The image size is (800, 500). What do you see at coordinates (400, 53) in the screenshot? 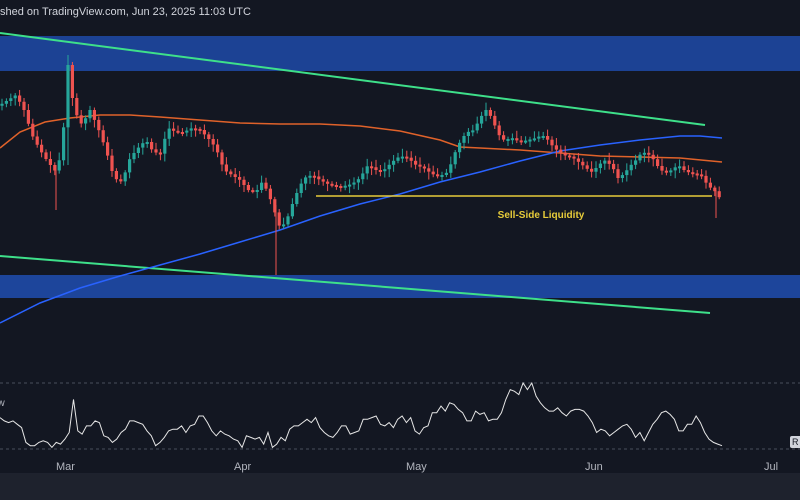
I see `upper-supply-zone` at bounding box center [400, 53].